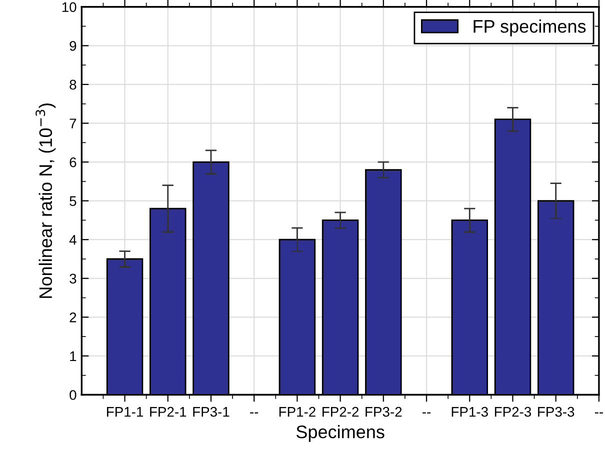  I want to click on y-axis-title: Nonlinear ratio N, (10$^{−3}$), so click(46, 201).